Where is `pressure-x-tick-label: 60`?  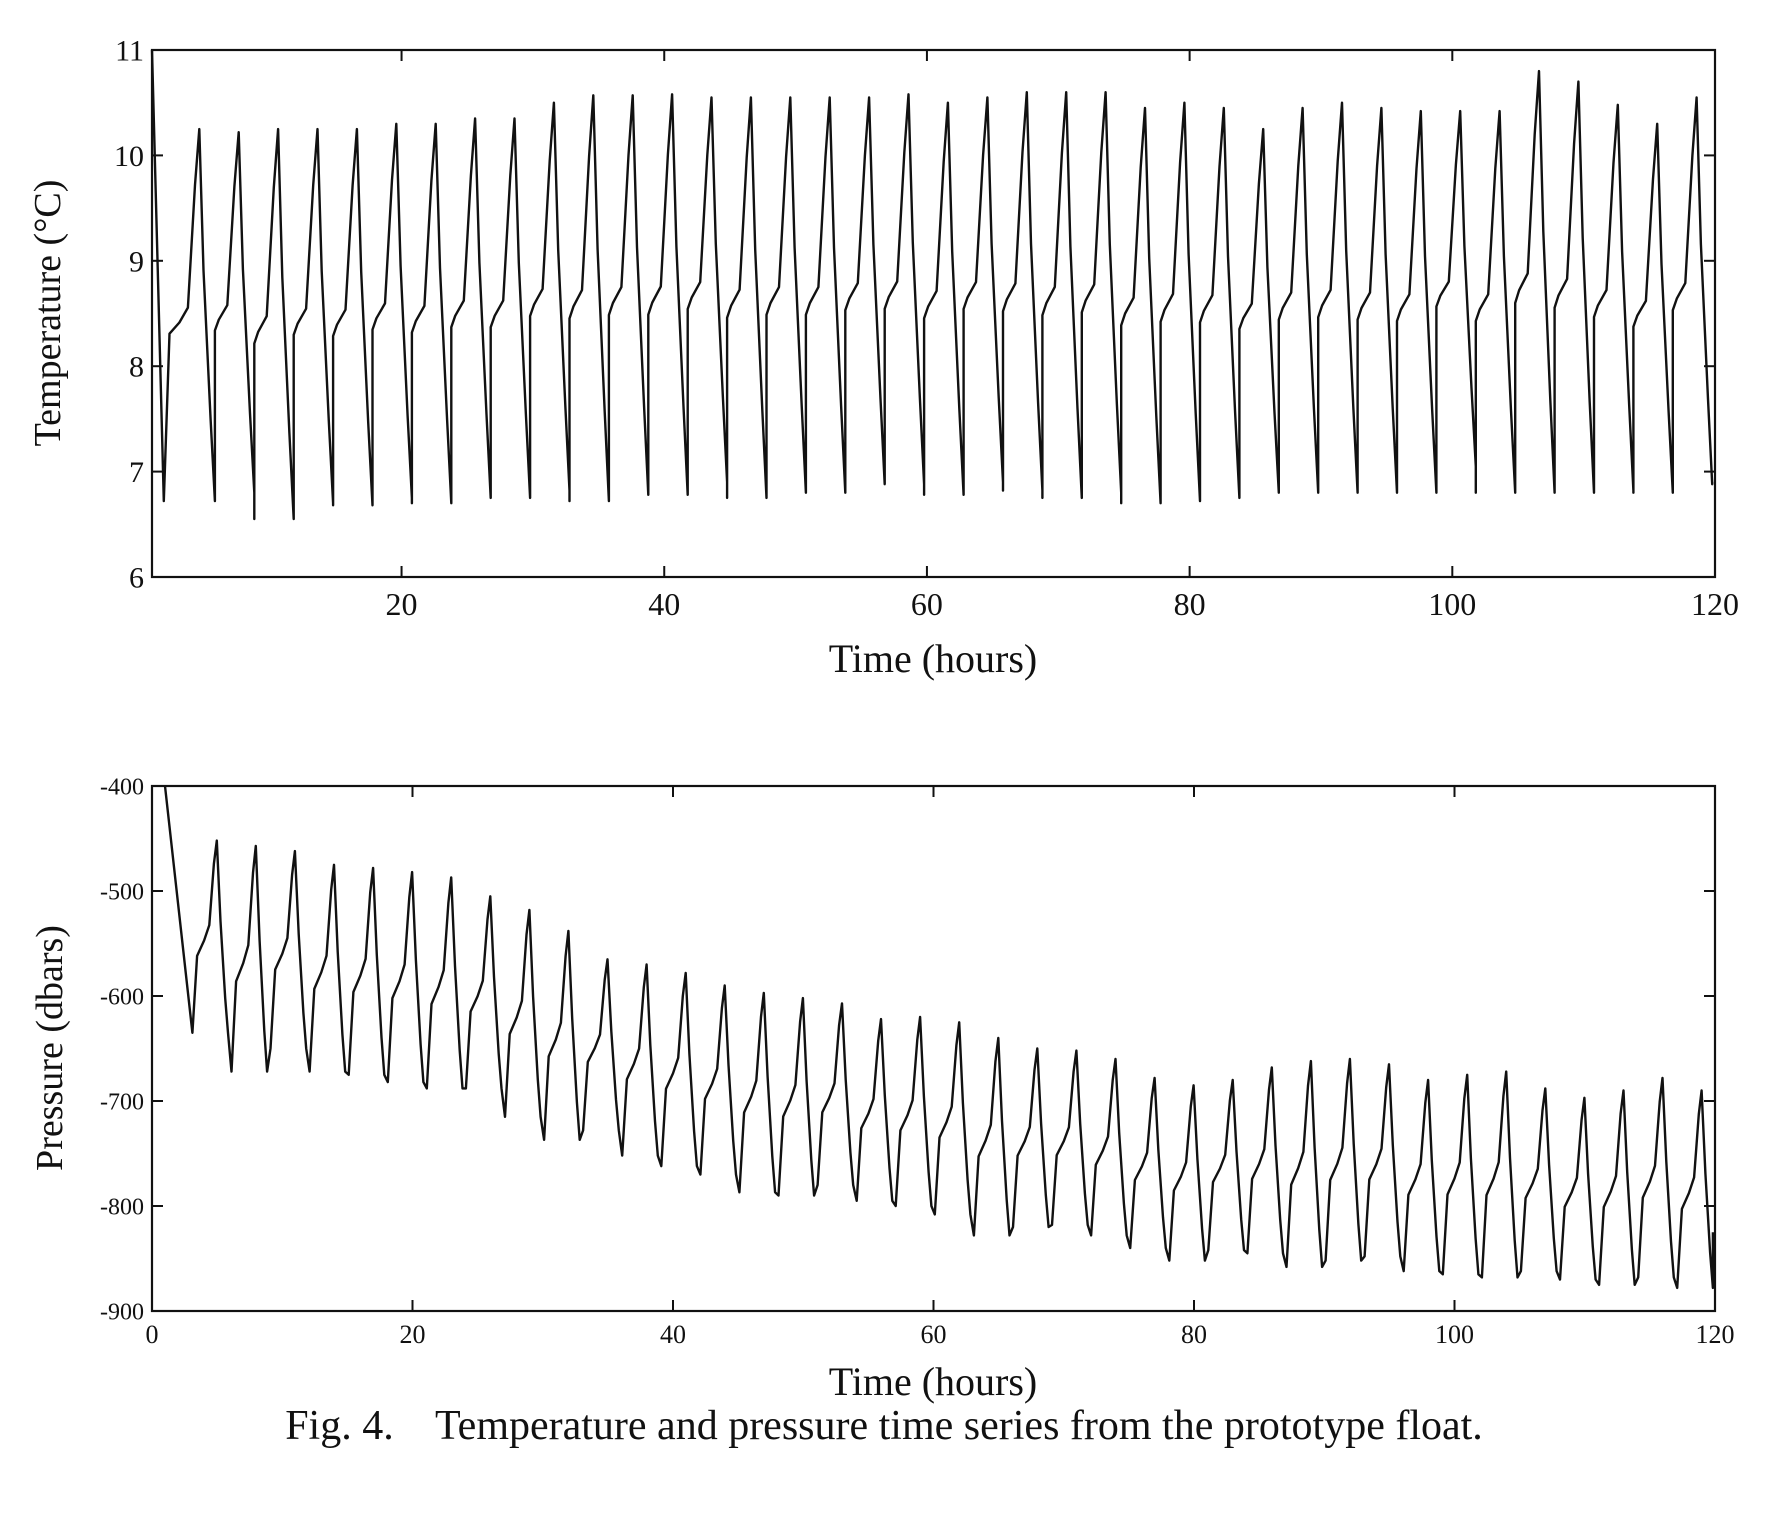
pressure-x-tick-label: 60 is located at coordinates (934, 1334).